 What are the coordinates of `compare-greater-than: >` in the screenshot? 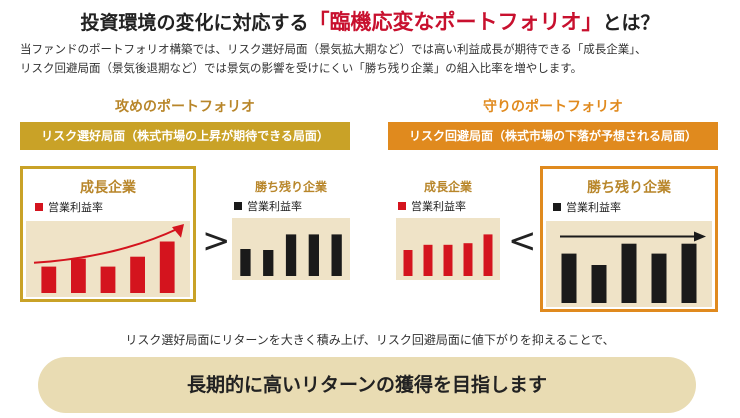 It's located at (216, 241).